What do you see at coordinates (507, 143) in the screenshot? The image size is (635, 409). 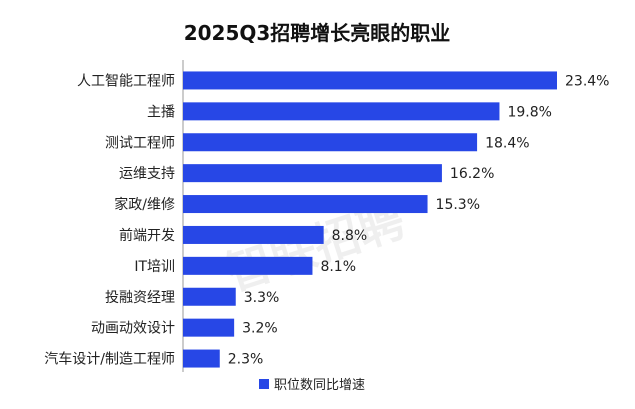 I see `data-label: 18.4%` at bounding box center [507, 143].